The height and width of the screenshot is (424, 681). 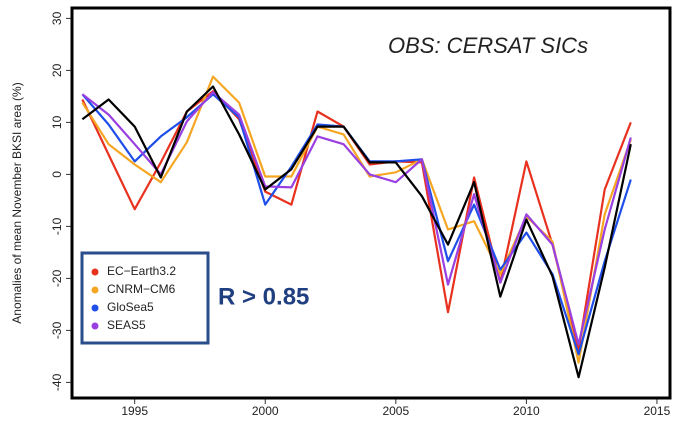 What do you see at coordinates (134, 411) in the screenshot?
I see `x-tick-label: 1995` at bounding box center [134, 411].